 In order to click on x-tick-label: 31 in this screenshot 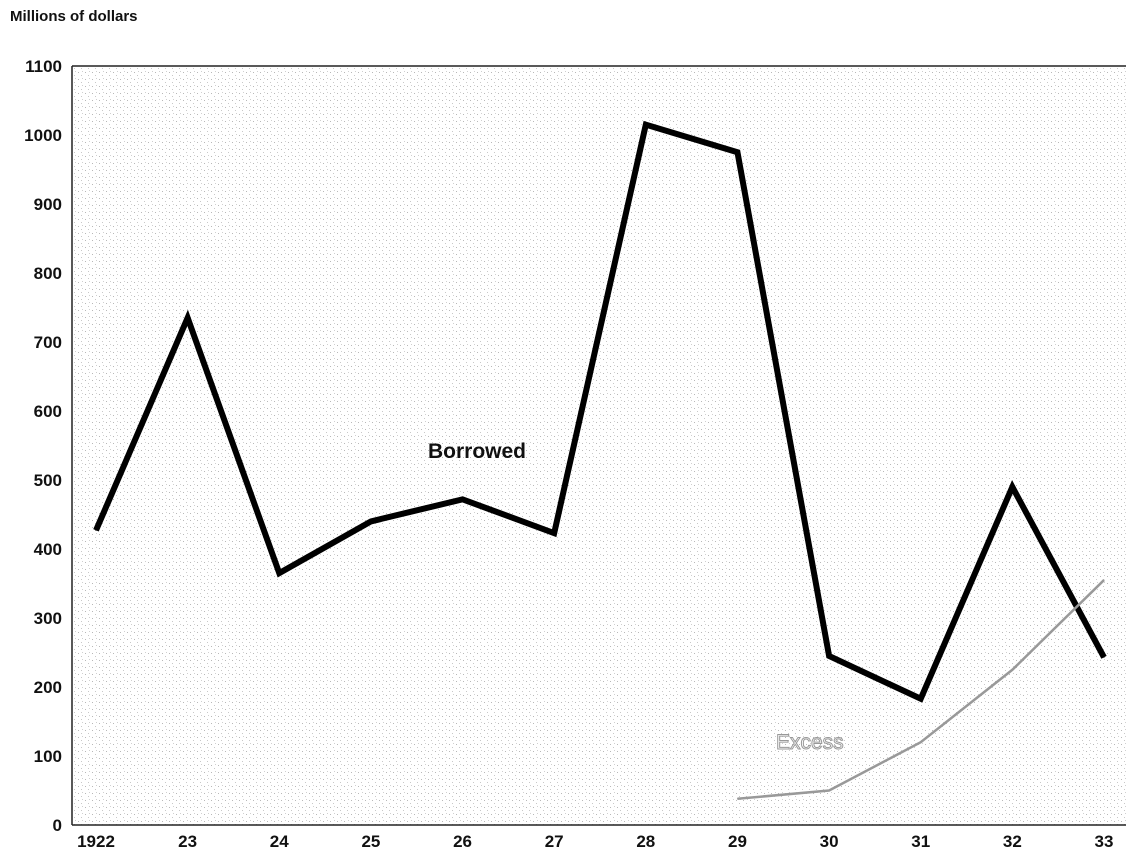, I will do `click(920, 841)`.